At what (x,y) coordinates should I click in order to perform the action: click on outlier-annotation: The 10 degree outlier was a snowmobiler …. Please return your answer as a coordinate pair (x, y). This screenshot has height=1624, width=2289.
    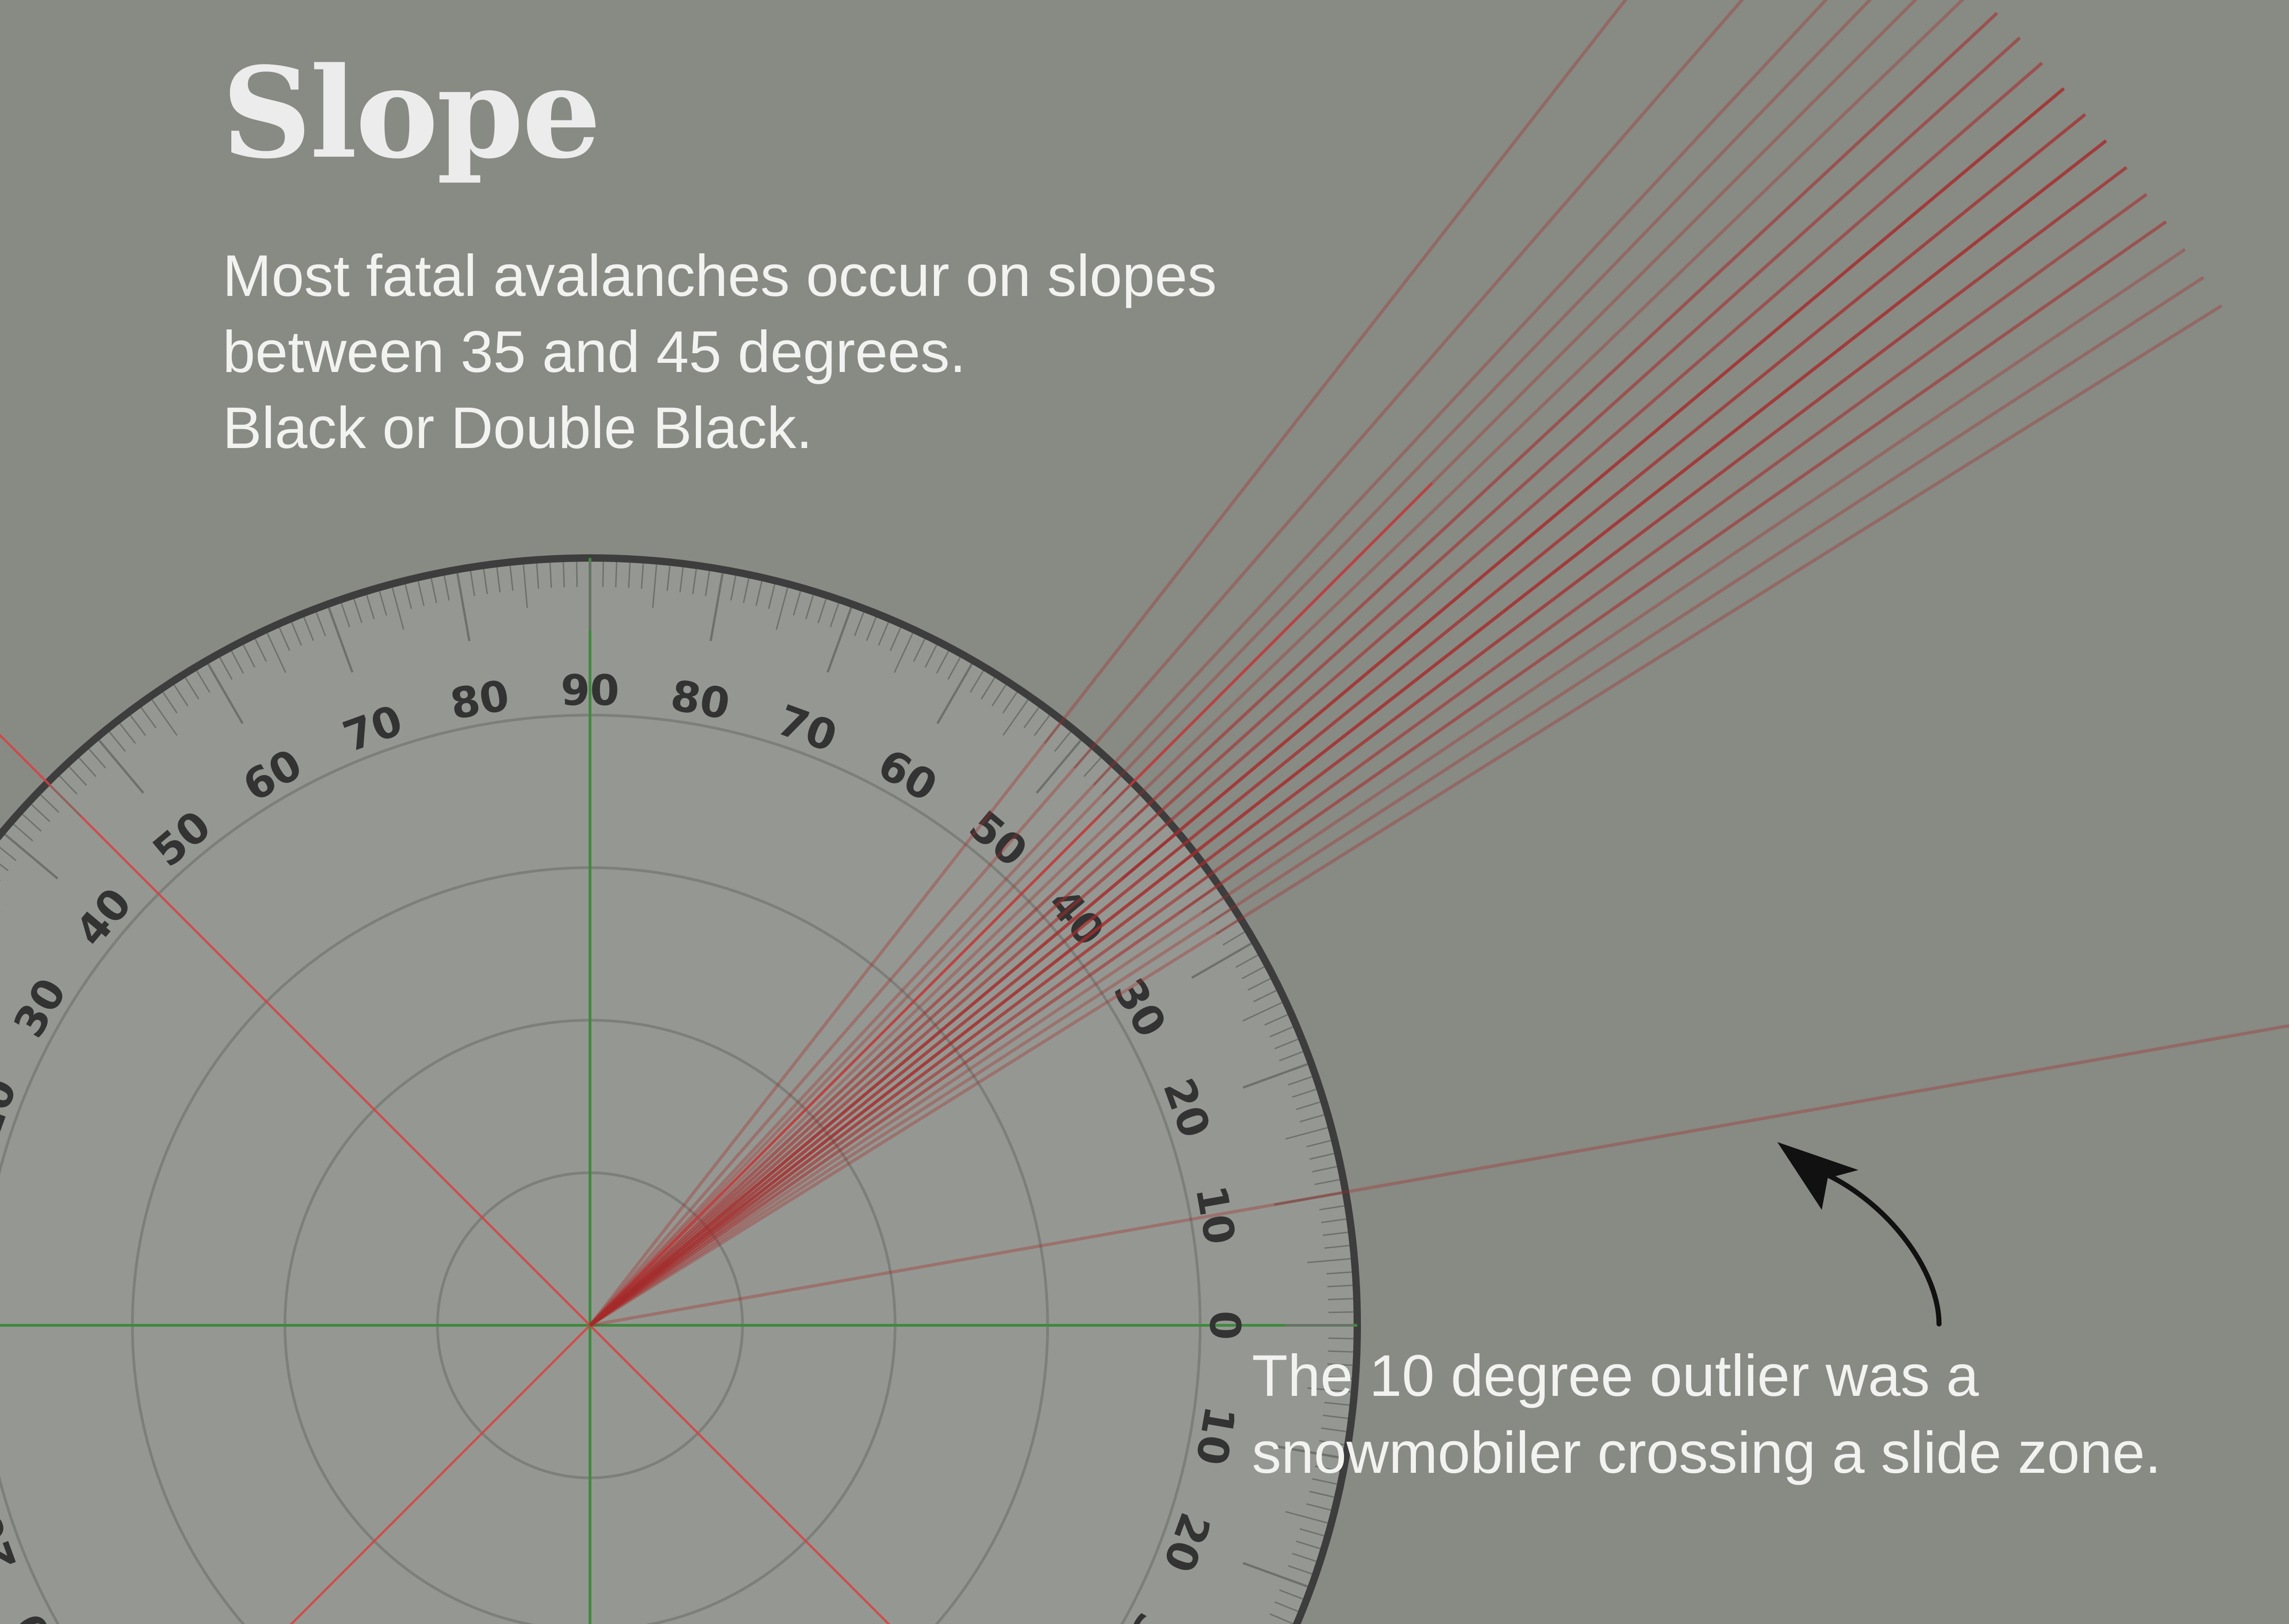
    Looking at the image, I should click on (1706, 1415).